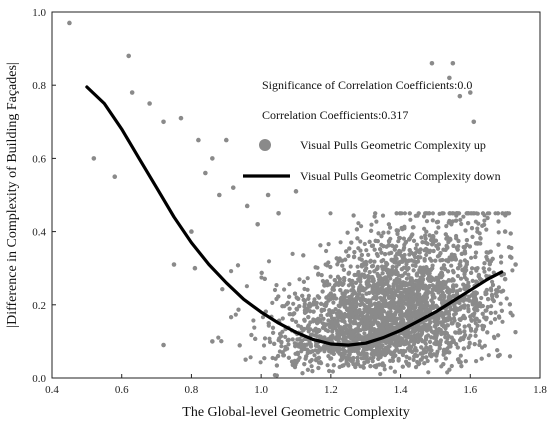  I want to click on x-tick-label: 1.2, so click(331, 390).